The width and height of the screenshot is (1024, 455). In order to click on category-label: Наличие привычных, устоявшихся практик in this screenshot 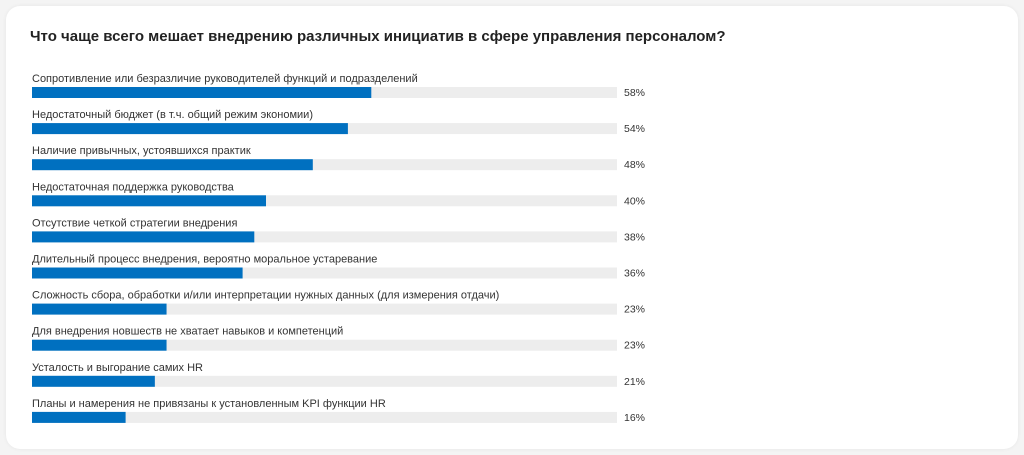, I will do `click(141, 151)`.